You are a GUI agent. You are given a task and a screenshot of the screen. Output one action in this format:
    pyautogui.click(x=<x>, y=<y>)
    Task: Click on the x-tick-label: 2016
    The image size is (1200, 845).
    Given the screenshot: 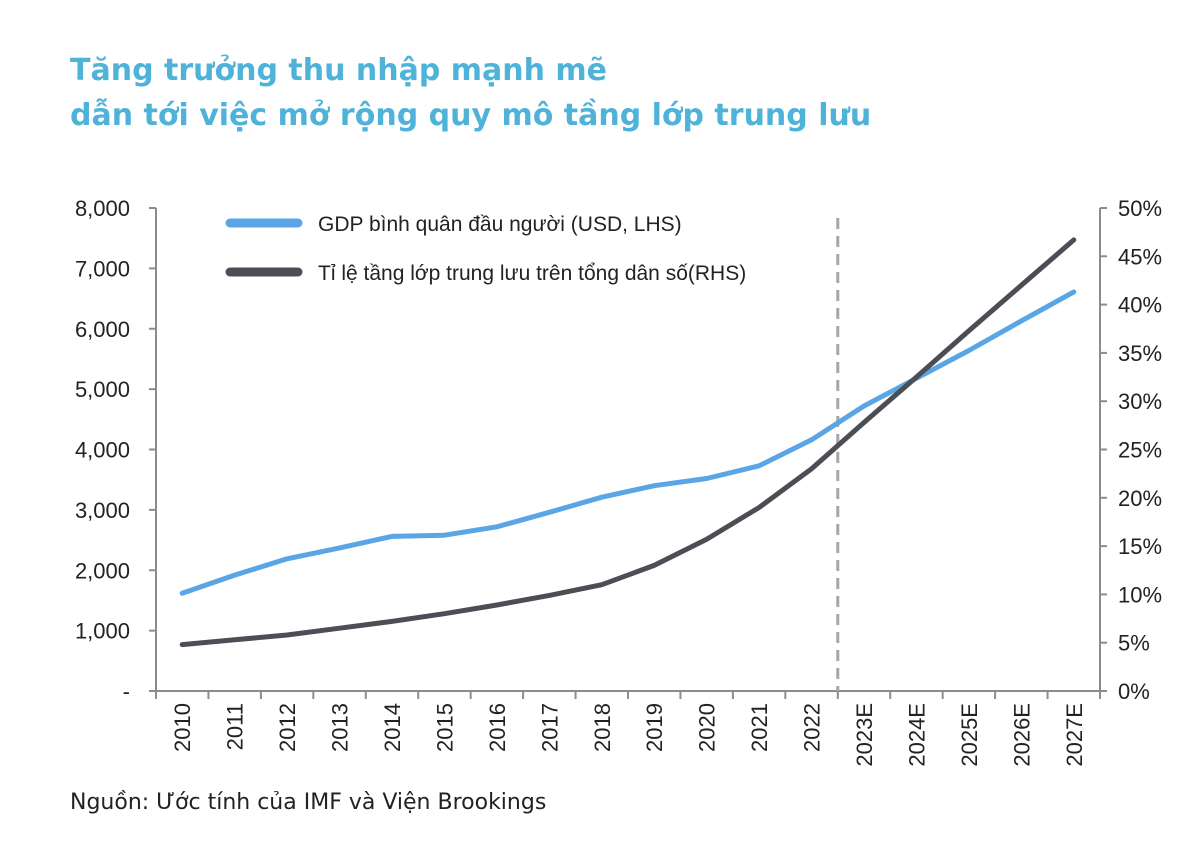 What is the action you would take?
    pyautogui.click(x=497, y=727)
    